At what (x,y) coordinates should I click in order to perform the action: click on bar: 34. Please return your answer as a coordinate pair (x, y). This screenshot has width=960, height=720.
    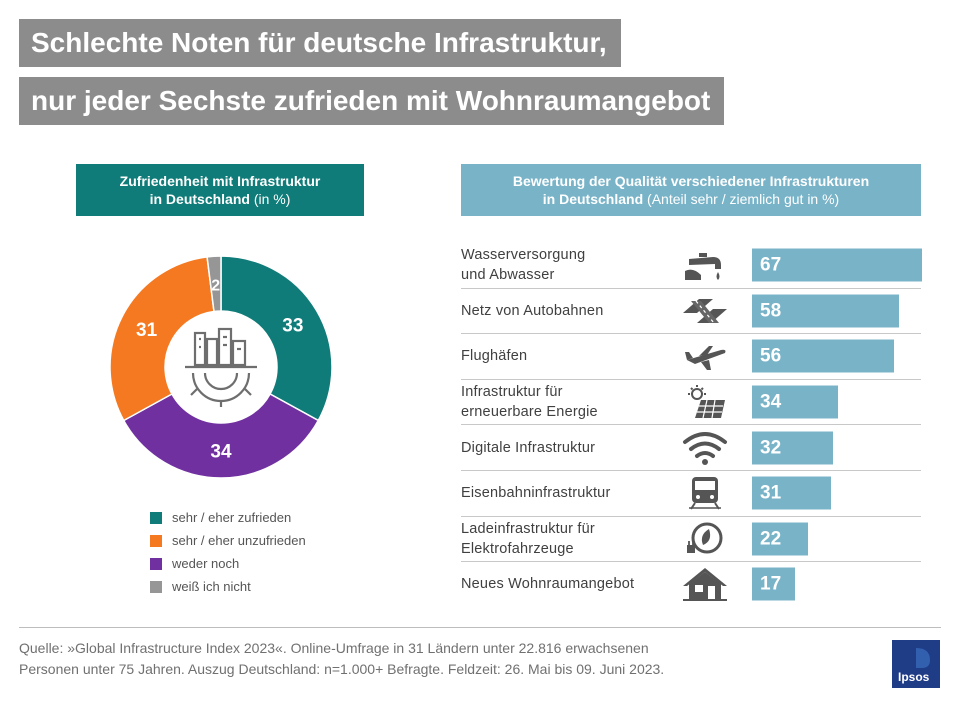
    Looking at the image, I should click on (795, 402).